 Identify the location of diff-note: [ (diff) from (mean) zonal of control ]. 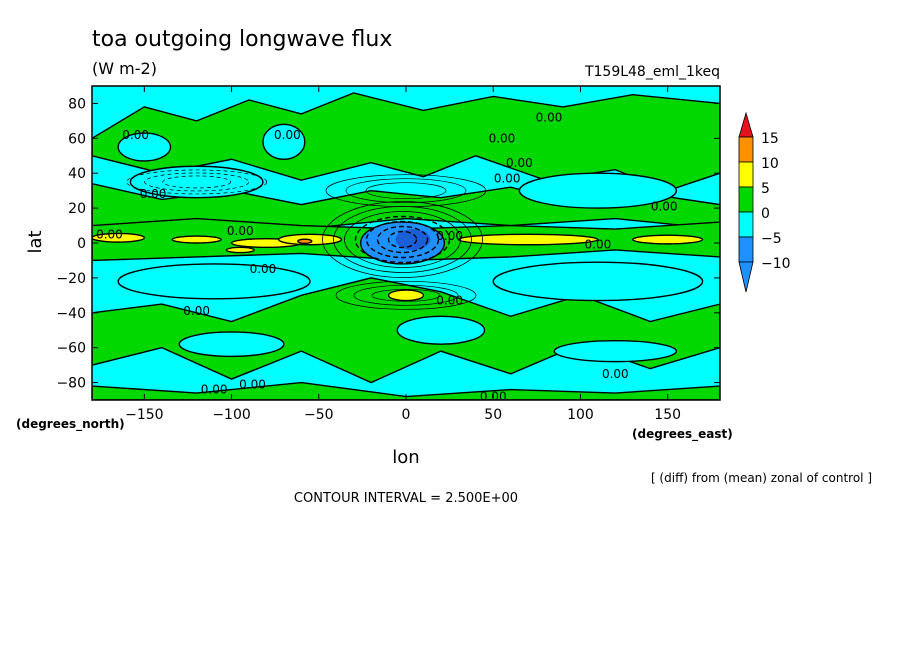
(761, 478).